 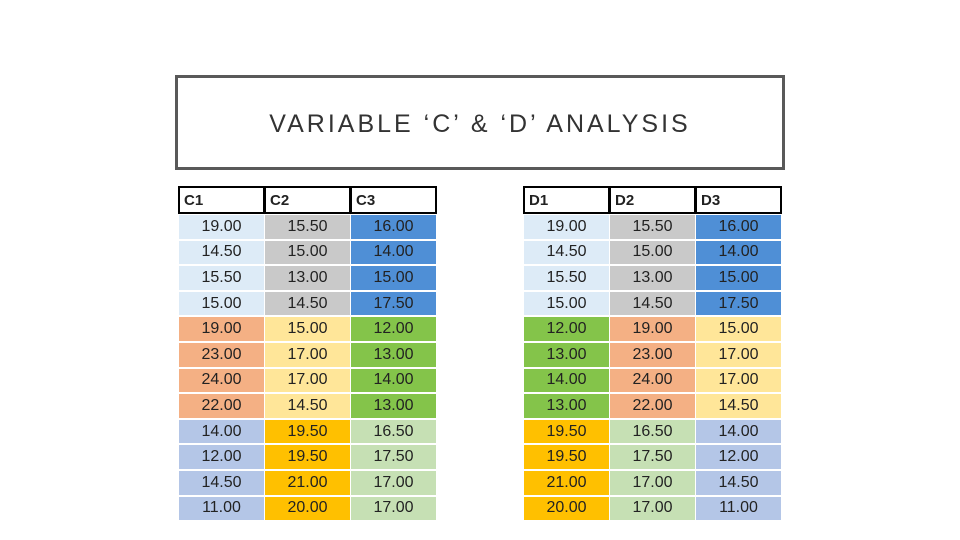 I want to click on title: VARIABLE ‘C’ & ‘D’ ANALYSIS, so click(x=480, y=124).